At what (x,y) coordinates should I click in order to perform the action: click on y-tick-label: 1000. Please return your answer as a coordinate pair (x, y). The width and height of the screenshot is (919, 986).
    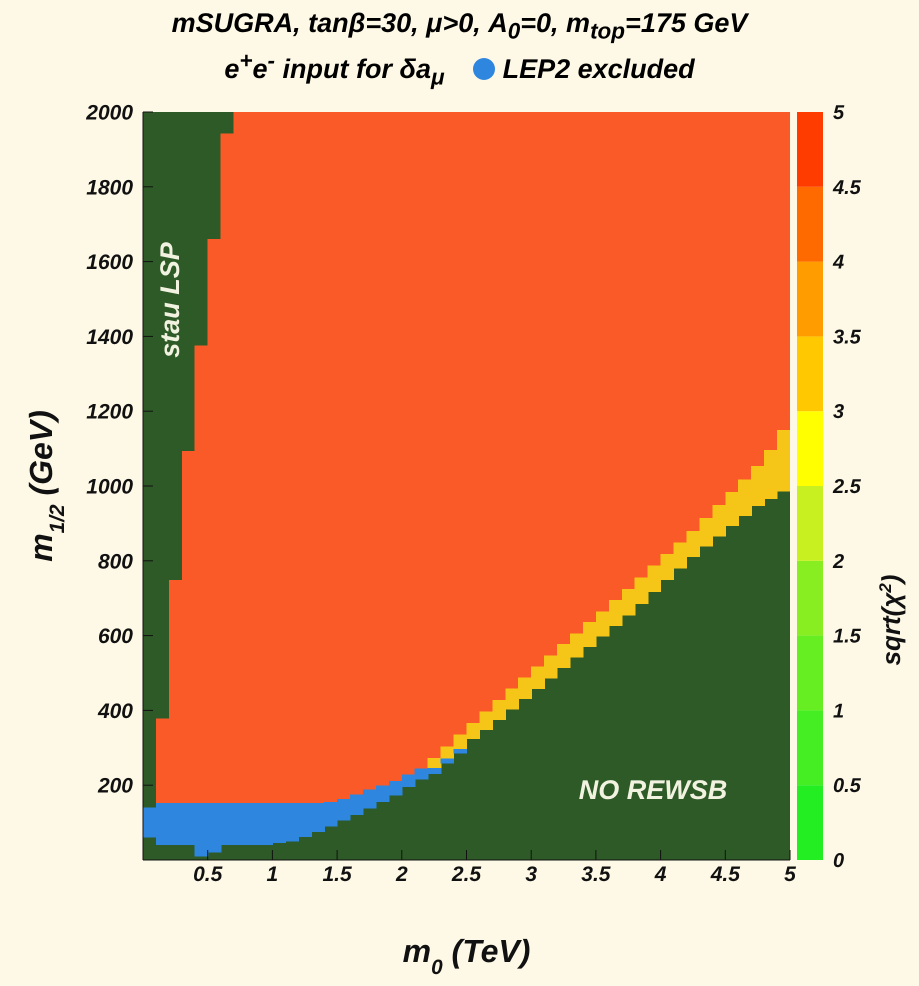
    Looking at the image, I should click on (110, 486).